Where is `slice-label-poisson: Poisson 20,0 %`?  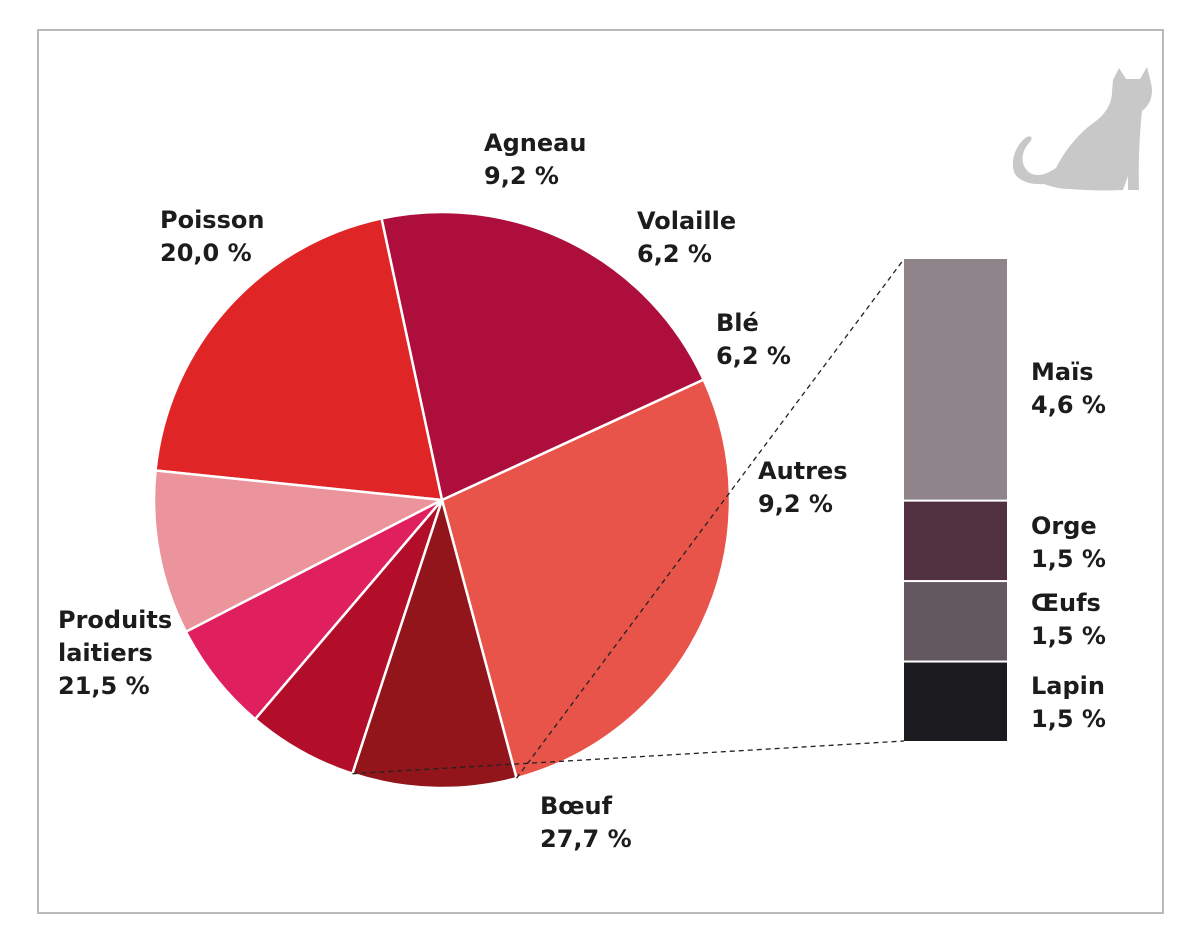 slice-label-poisson: Poisson 20,0 % is located at coordinates (212, 237).